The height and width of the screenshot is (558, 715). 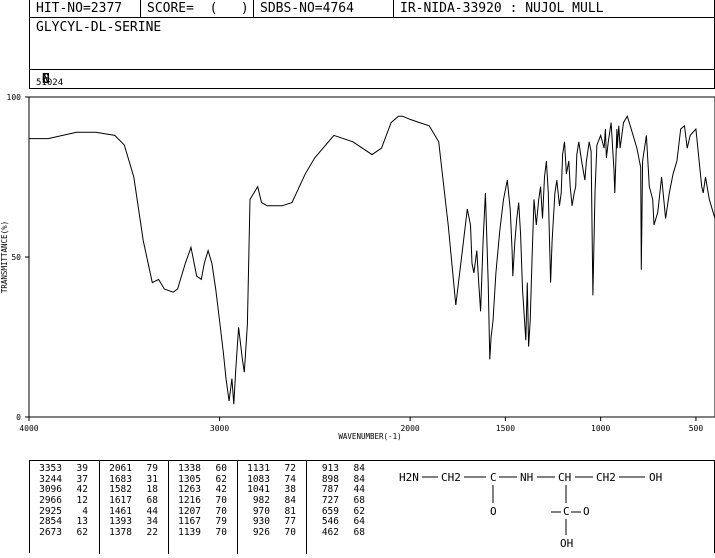 I want to click on peak-row: 3353 39, so click(x=64, y=469).